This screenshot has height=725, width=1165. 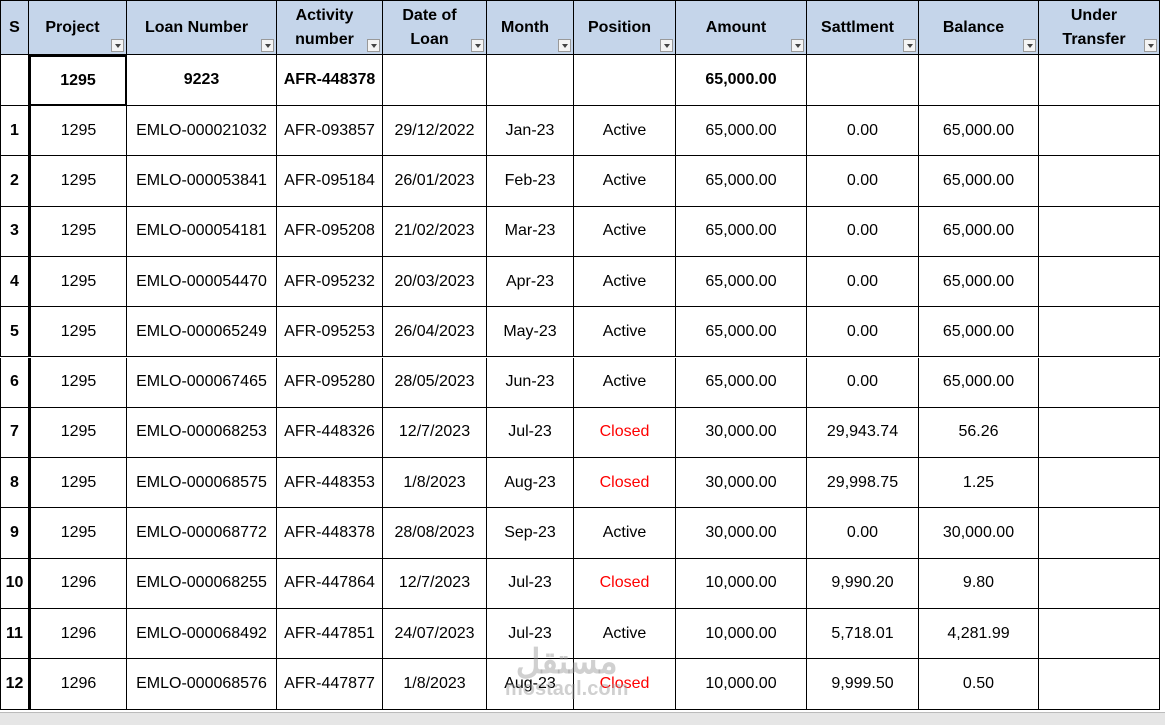 I want to click on cell: 21/02/2023, so click(x=435, y=231).